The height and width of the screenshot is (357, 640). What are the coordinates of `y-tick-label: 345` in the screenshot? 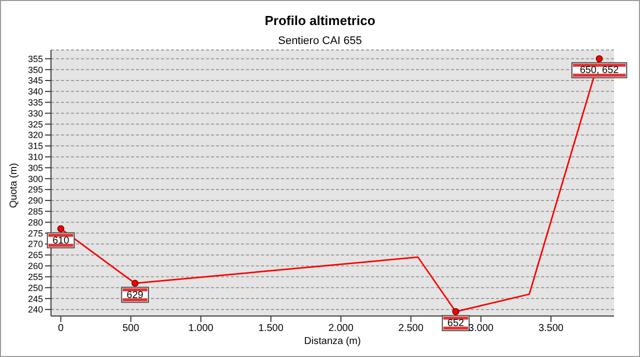 It's located at (35, 81).